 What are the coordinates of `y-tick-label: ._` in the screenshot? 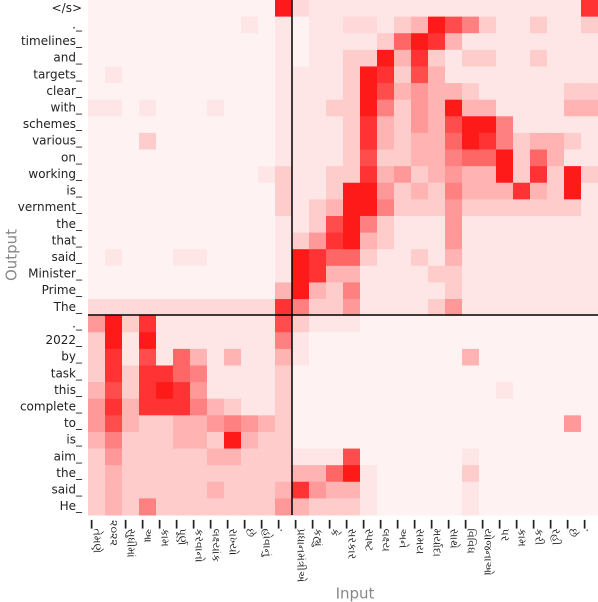 It's located at (77, 323).